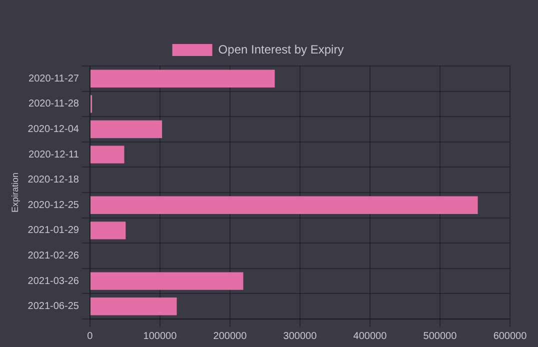 This screenshot has width=538, height=347. I want to click on y-tick-label: 2020-12-11, so click(54, 154).